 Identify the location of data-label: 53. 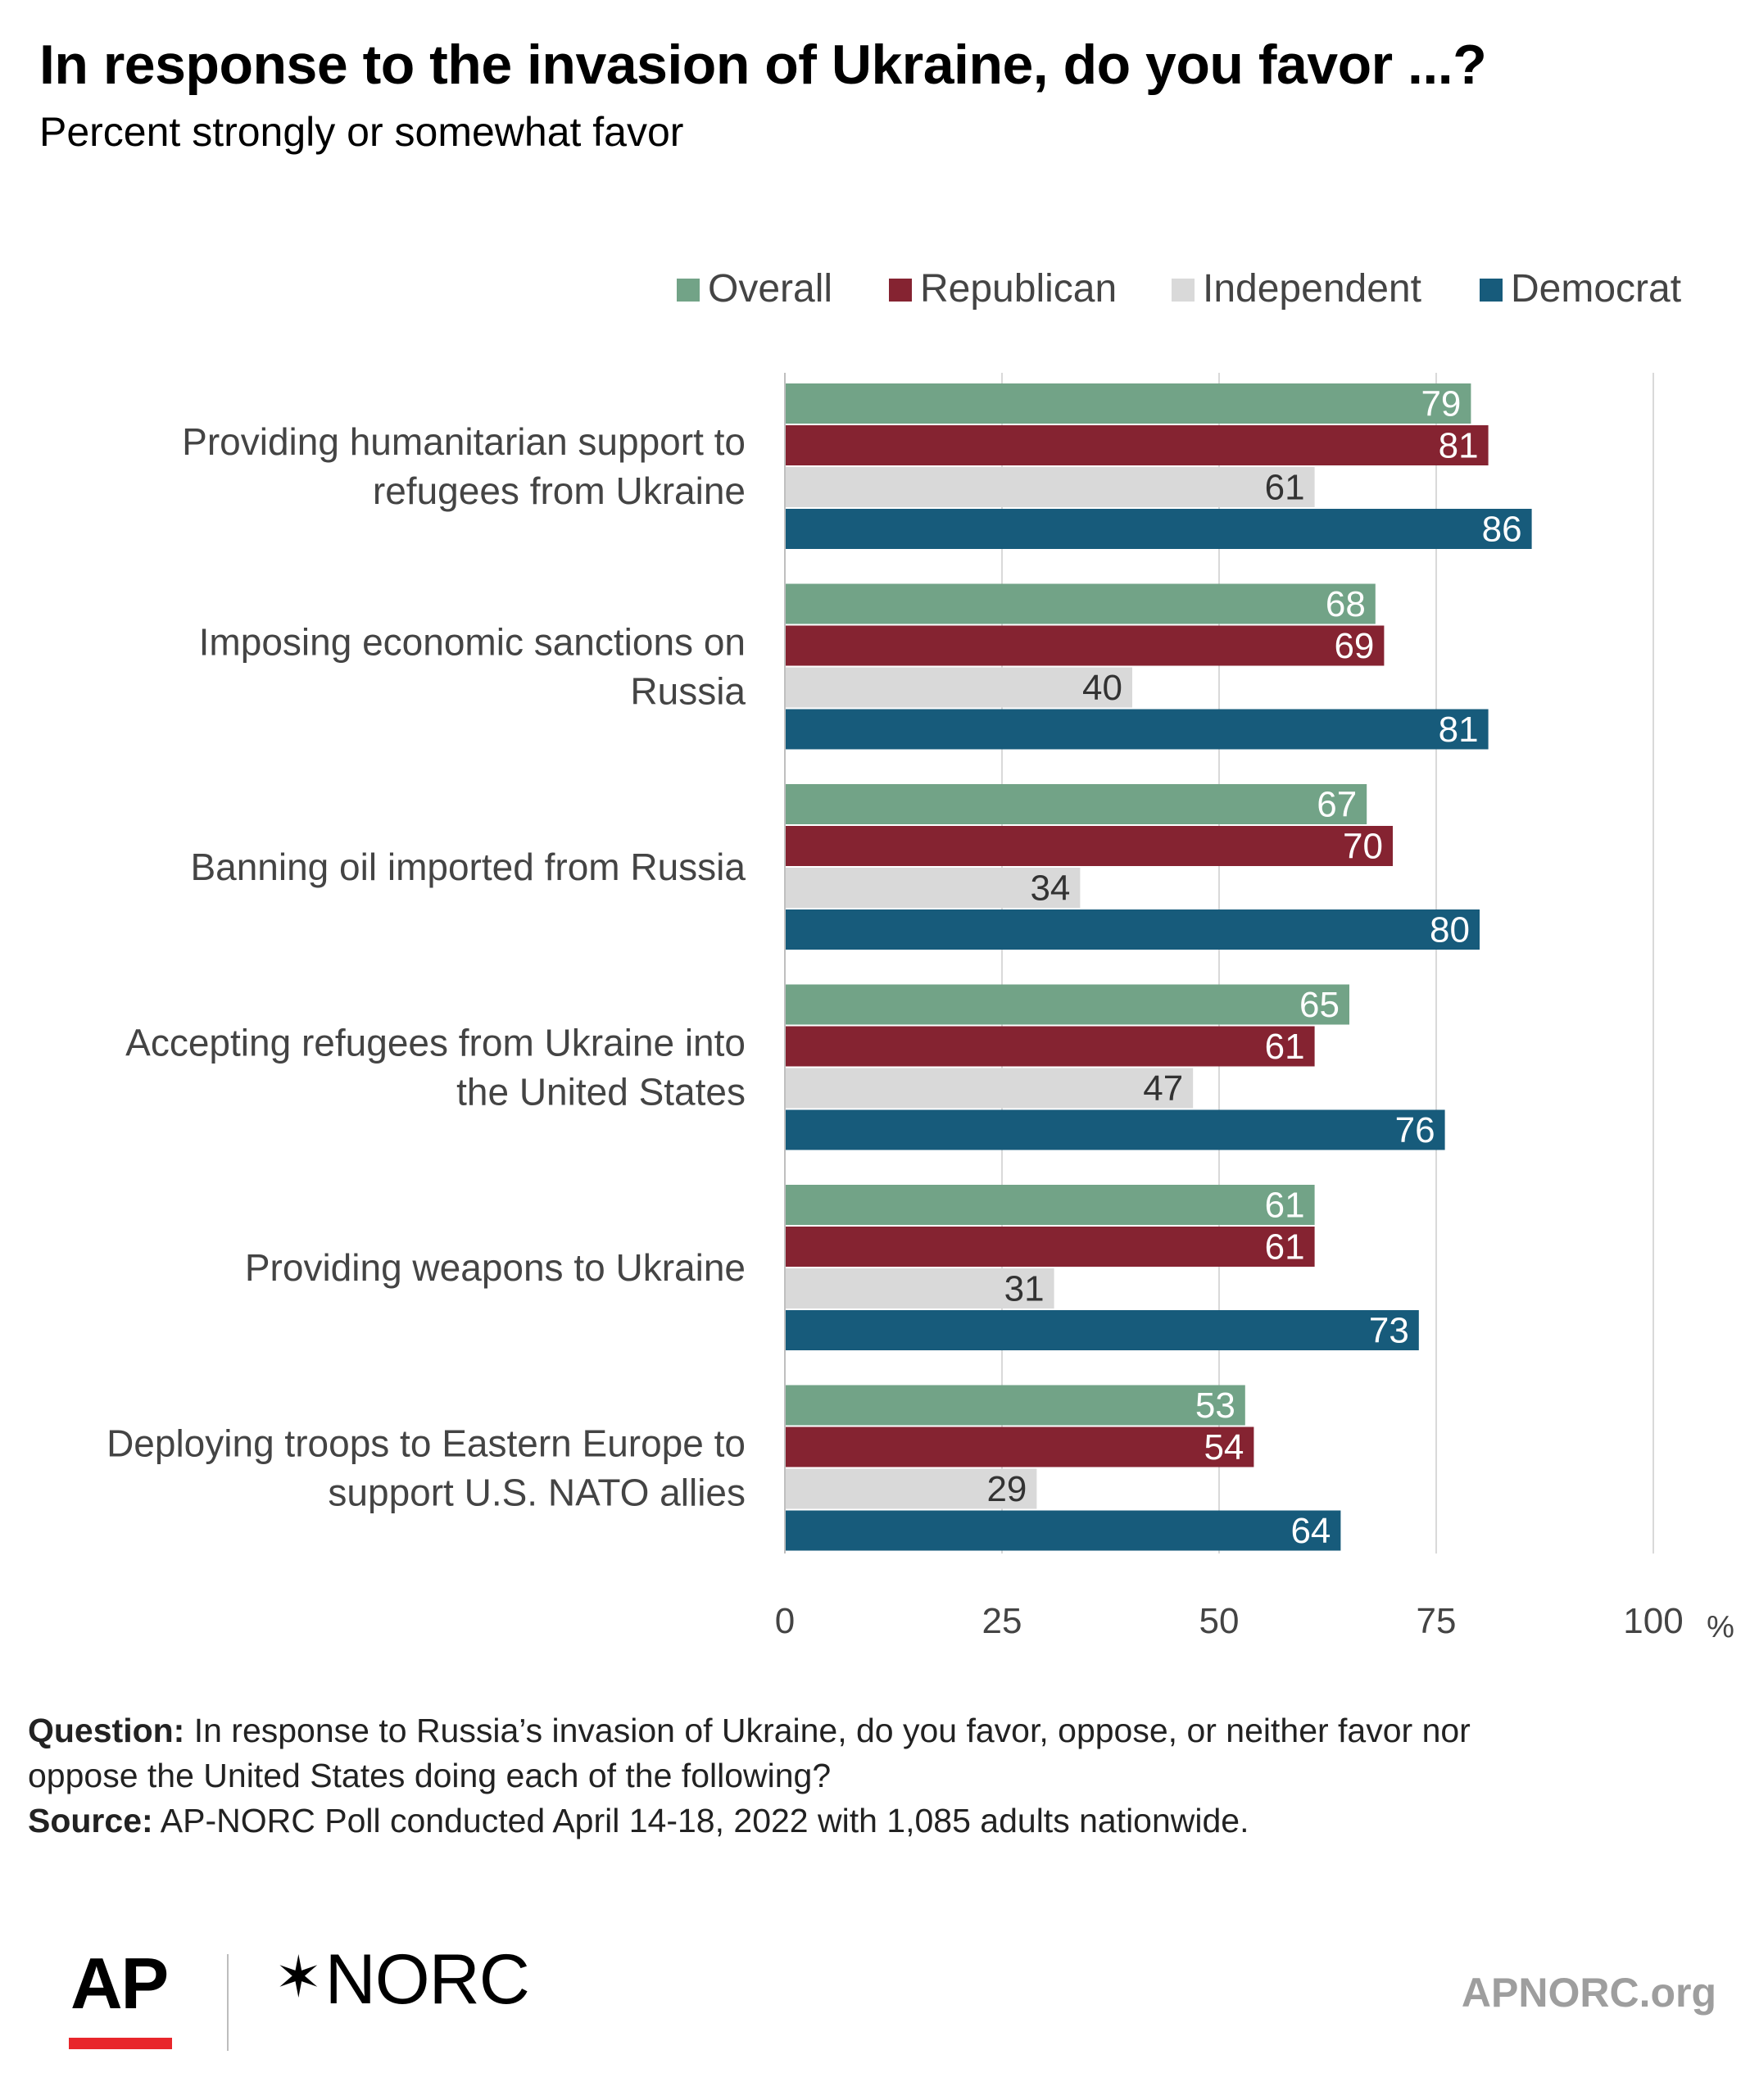
(1215, 1406).